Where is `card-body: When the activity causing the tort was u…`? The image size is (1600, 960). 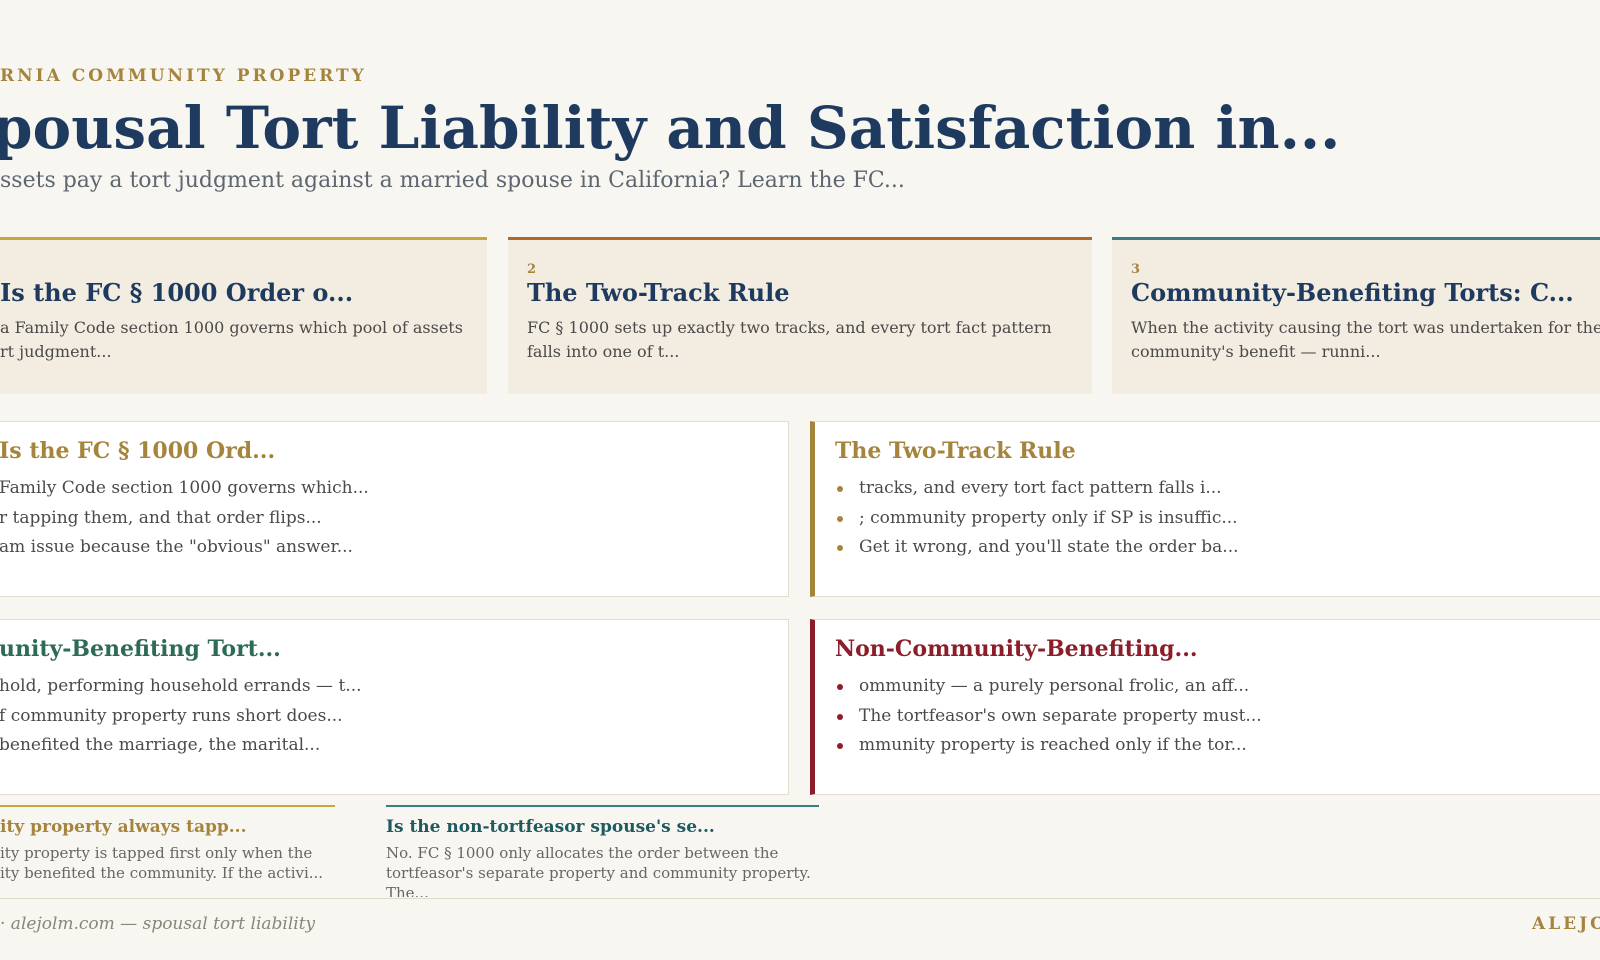 card-body: When the activity causing the tort was u… is located at coordinates (1365, 339).